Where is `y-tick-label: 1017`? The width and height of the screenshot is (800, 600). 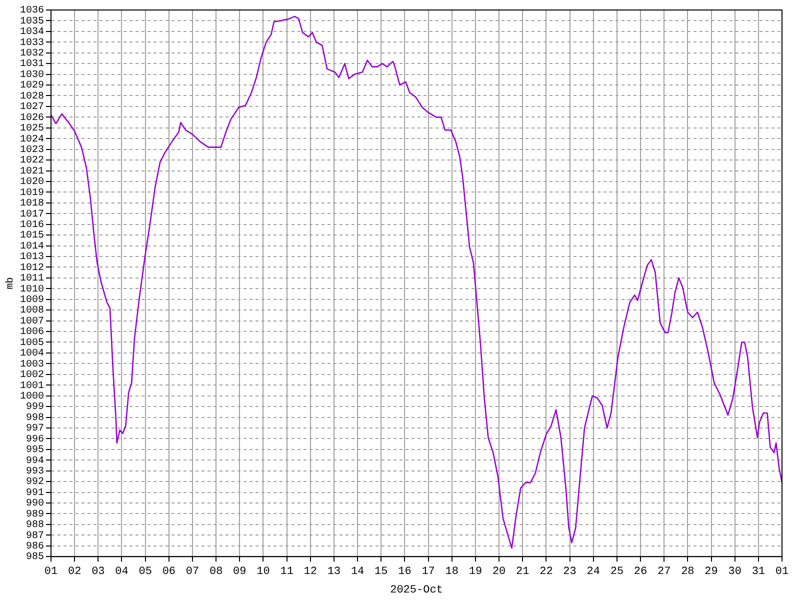 y-tick-label: 1017 is located at coordinates (32, 214).